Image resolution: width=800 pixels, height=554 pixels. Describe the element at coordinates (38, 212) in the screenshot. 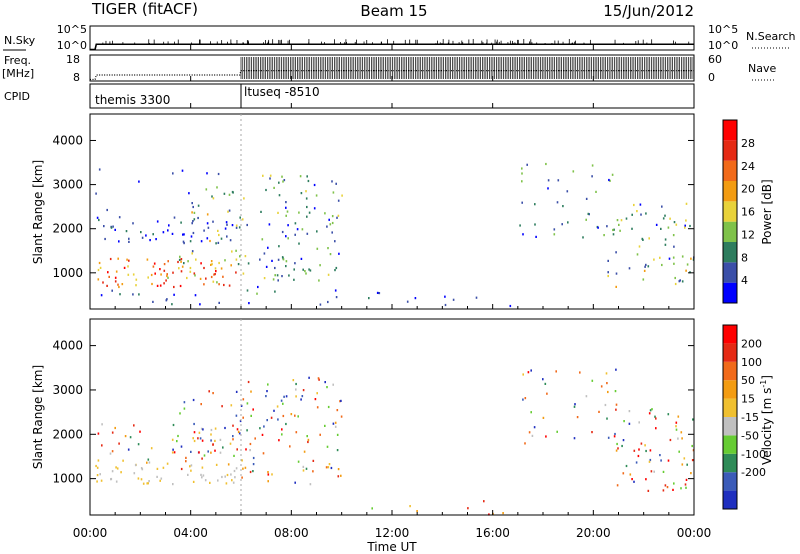

I see `power-ylabel: Slant Range [km]` at that location.